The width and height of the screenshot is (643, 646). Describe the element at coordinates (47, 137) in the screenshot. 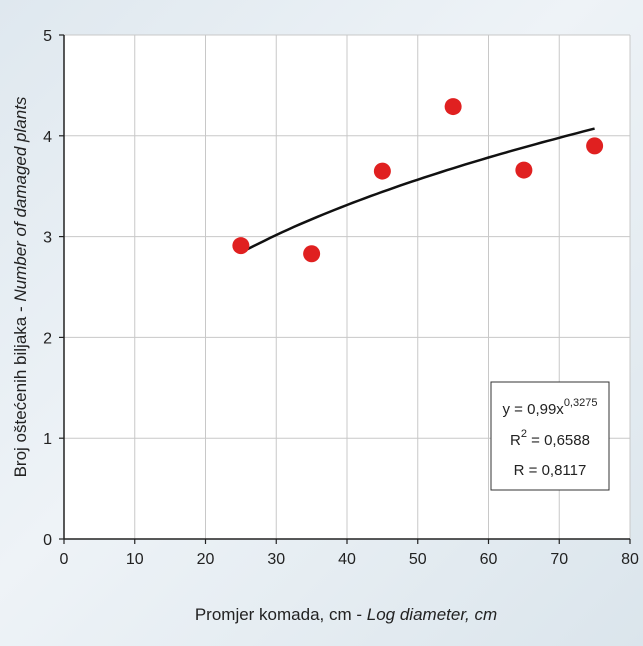

I see `y-tick-label: 4` at that location.